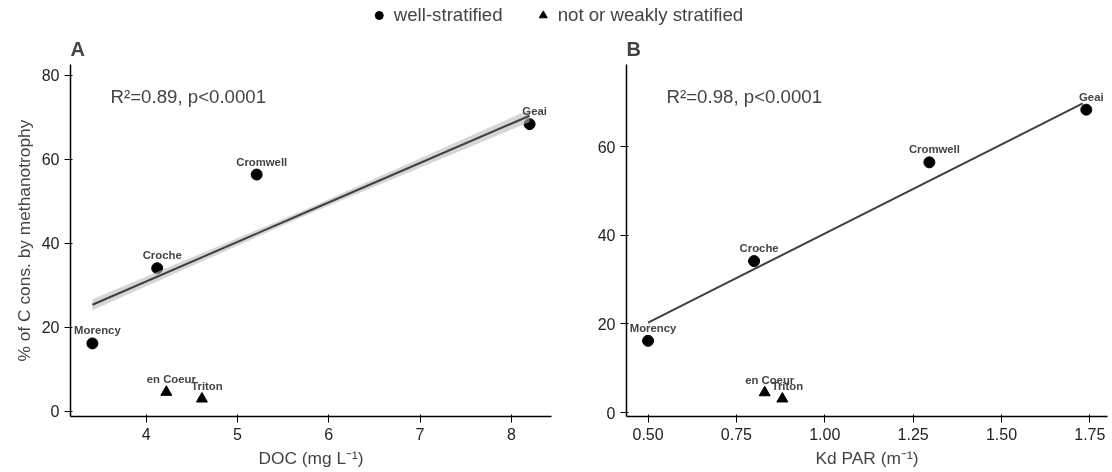 Image resolution: width=1112 pixels, height=472 pixels. Describe the element at coordinates (867, 457) in the screenshot. I see `x-axis-title: Kd PAR (m⁻¹)` at that location.